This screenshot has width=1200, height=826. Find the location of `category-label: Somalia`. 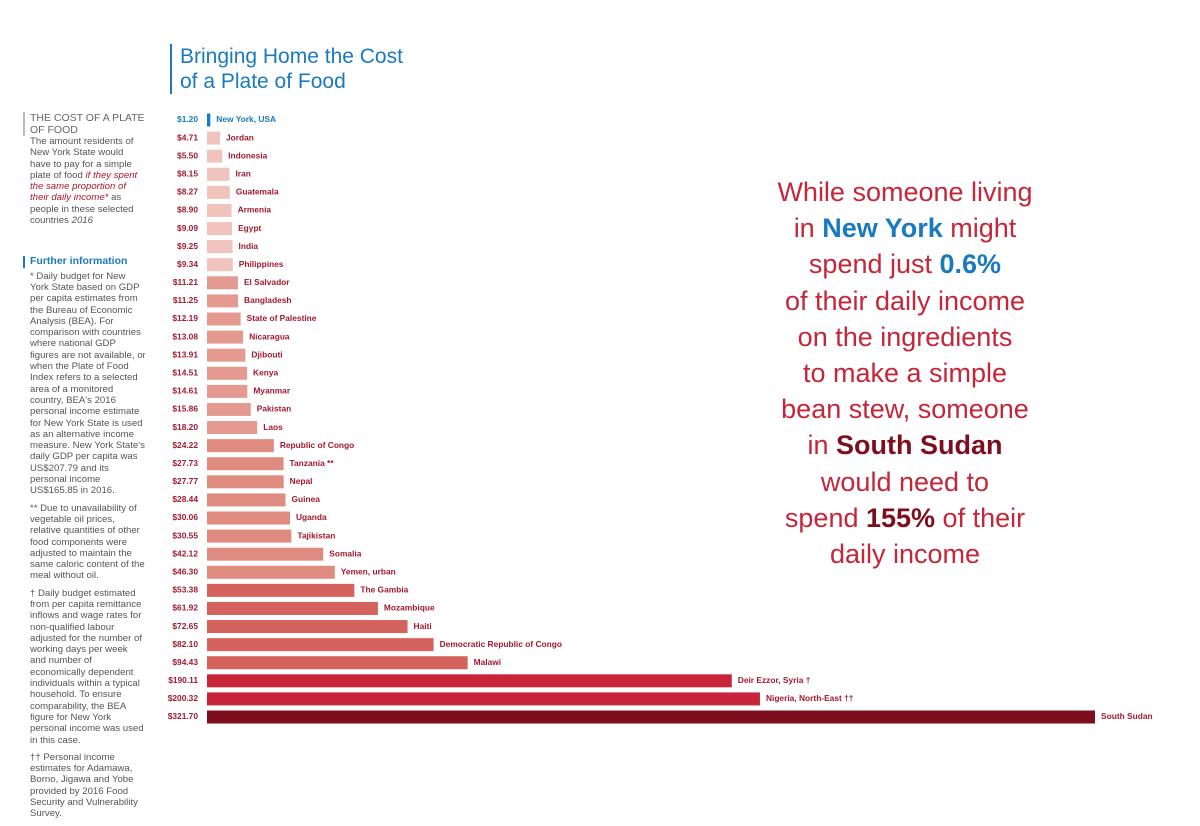

category-label: Somalia is located at coordinates (345, 553).